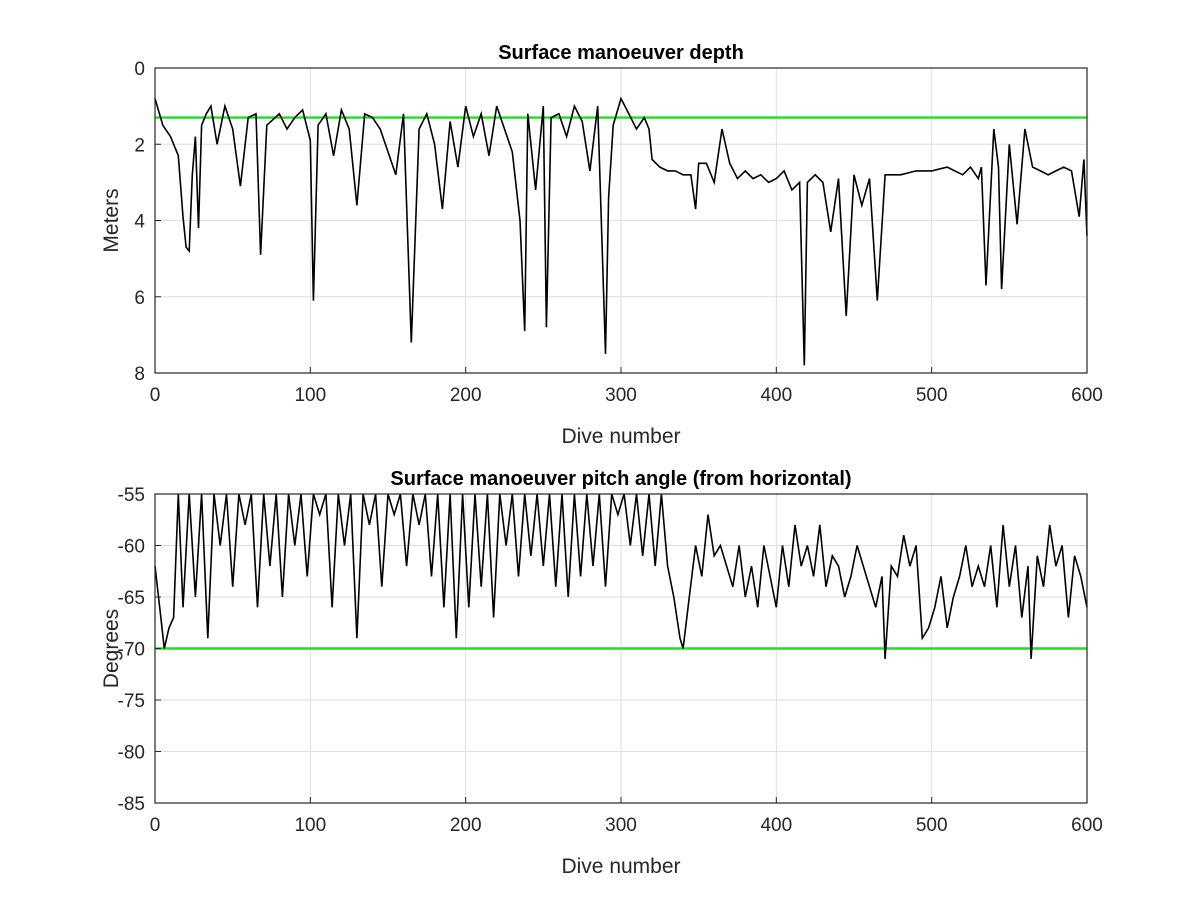 Image resolution: width=1200 pixels, height=900 pixels. Describe the element at coordinates (1087, 395) in the screenshot. I see `depth-x-tick-label: 600` at that location.